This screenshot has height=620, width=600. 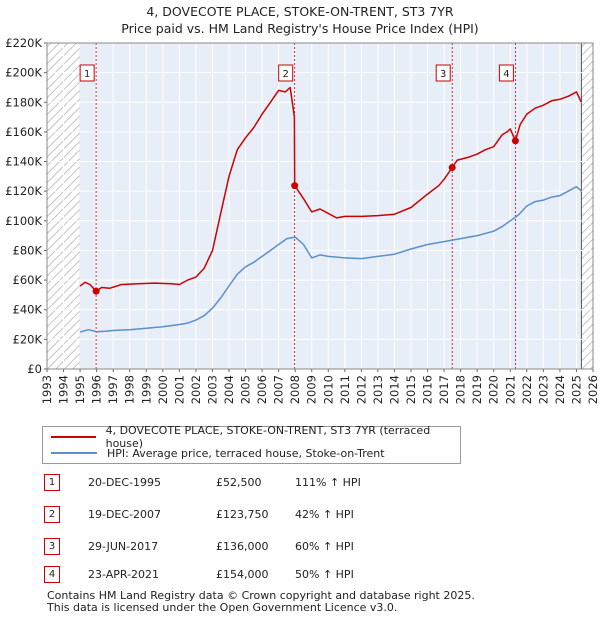 I want to click on sale-price: £154,000, so click(x=242, y=574).